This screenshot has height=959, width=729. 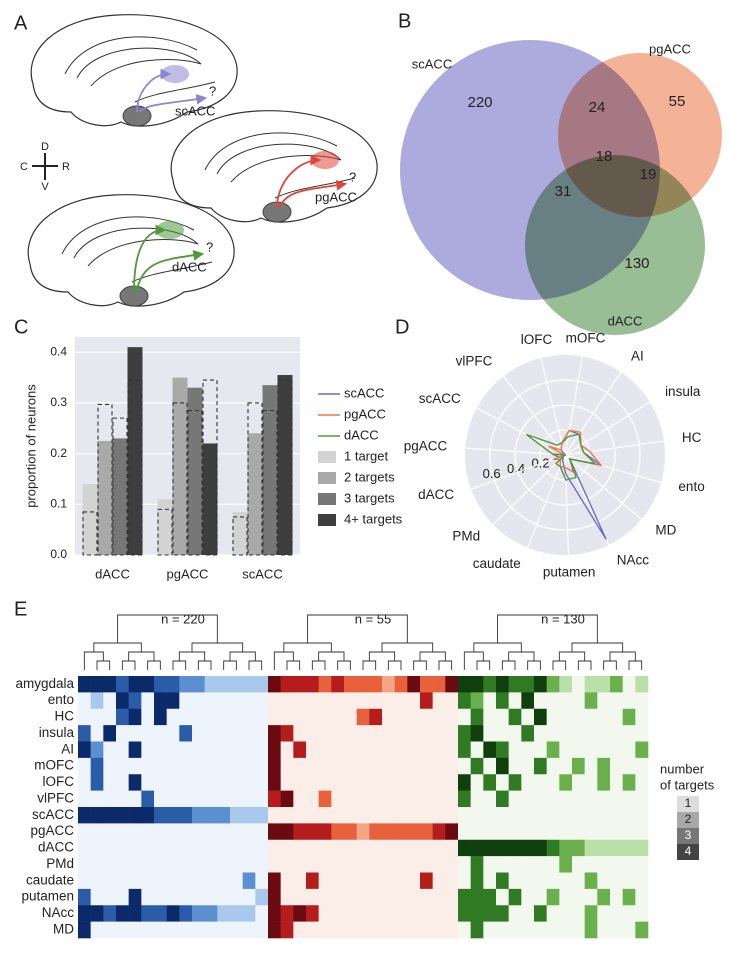 What do you see at coordinates (364, 392) in the screenshot?
I see `legend-label: scACC` at bounding box center [364, 392].